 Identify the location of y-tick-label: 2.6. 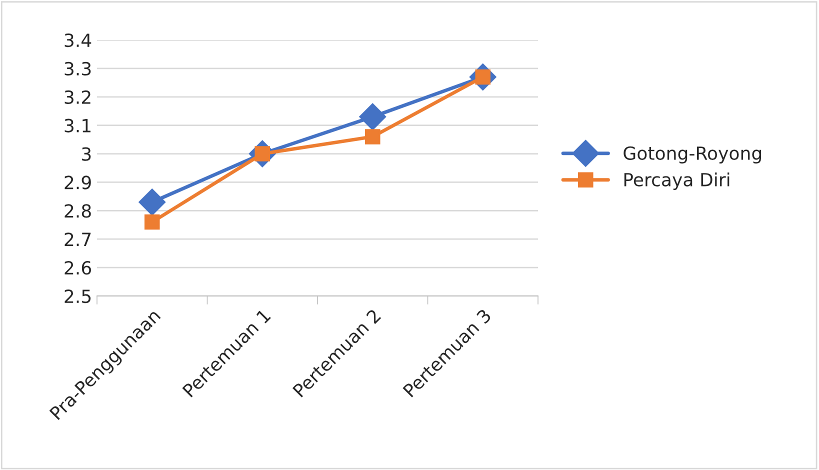
(78, 268).